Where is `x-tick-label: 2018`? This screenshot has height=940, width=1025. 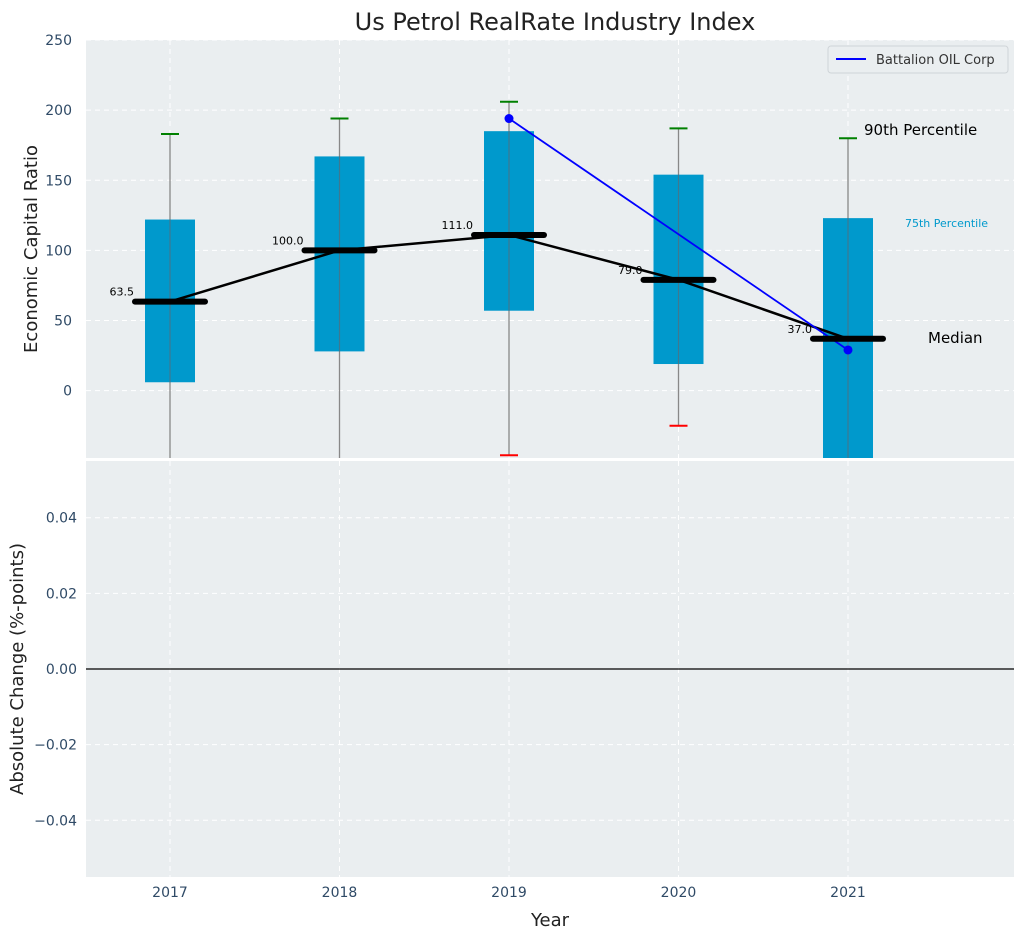 x-tick-label: 2018 is located at coordinates (340, 893).